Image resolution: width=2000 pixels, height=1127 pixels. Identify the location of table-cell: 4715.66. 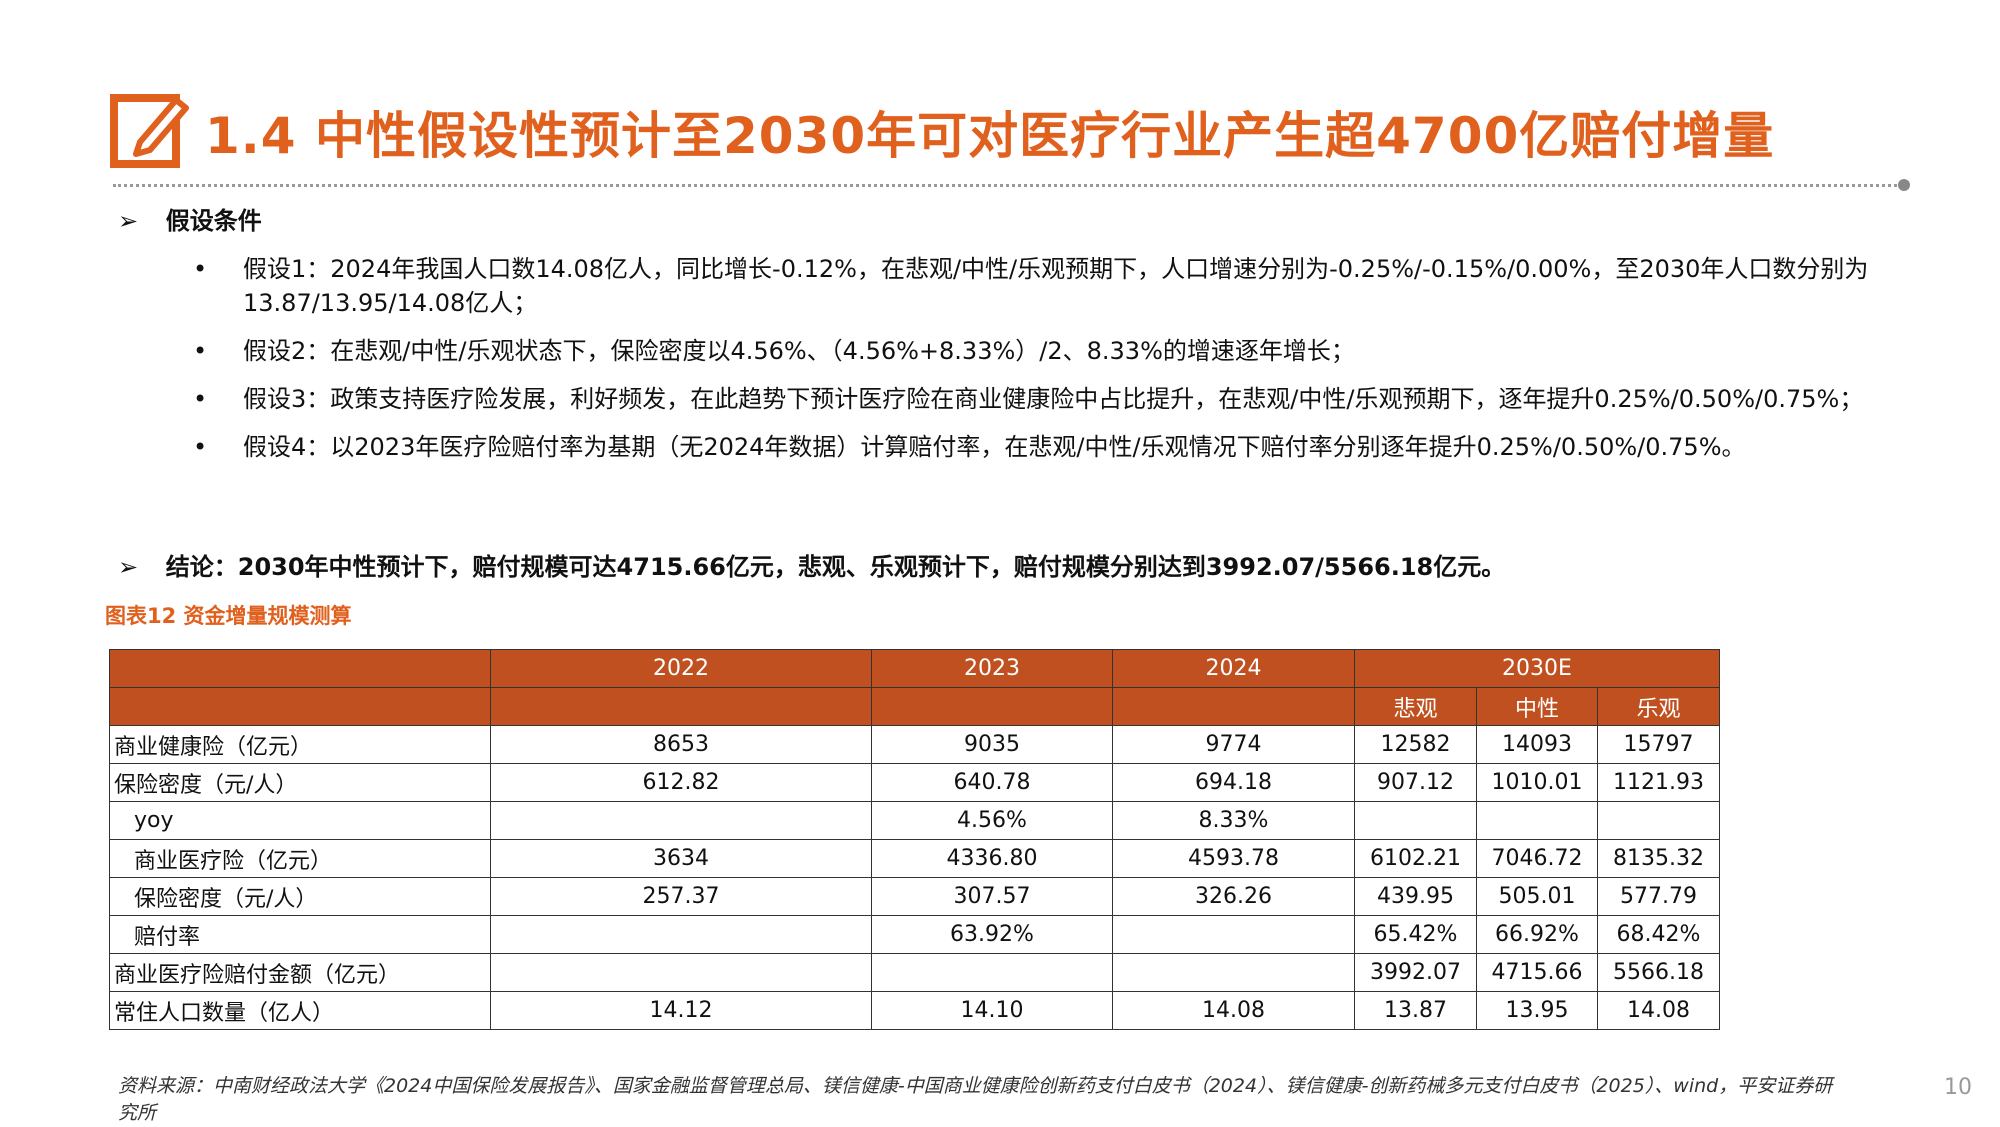
(1537, 972).